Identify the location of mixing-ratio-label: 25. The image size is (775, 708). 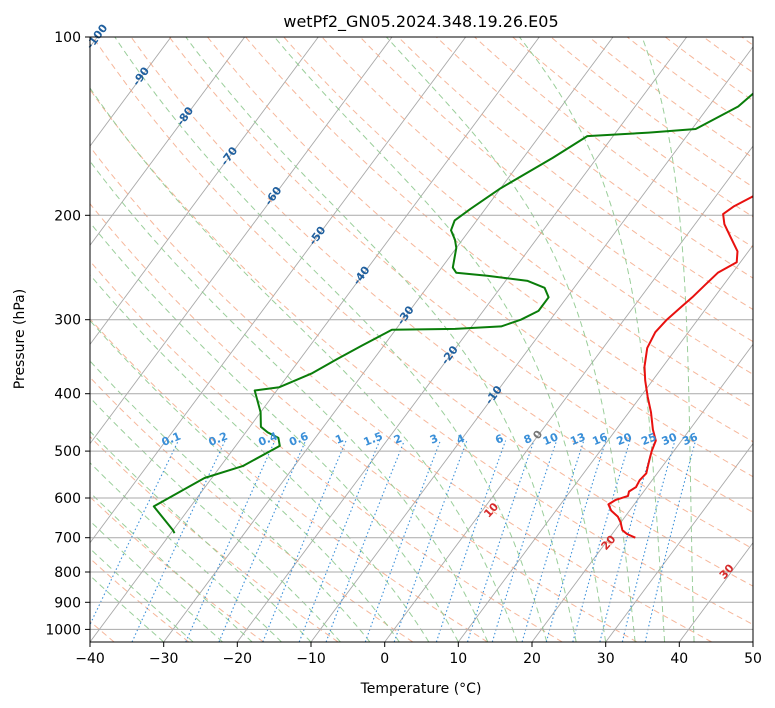
(648, 439).